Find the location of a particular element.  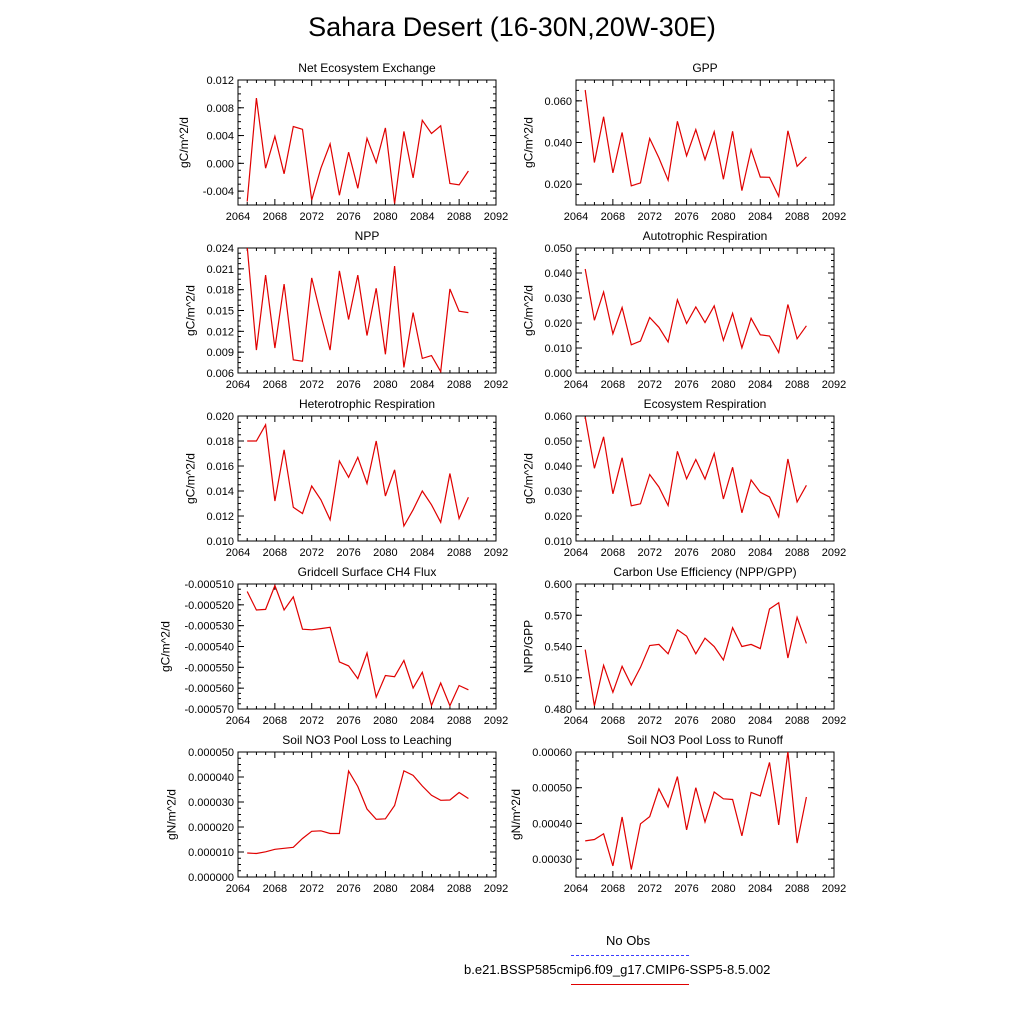

y-axis-label: NPP/GPP is located at coordinates (529, 646).